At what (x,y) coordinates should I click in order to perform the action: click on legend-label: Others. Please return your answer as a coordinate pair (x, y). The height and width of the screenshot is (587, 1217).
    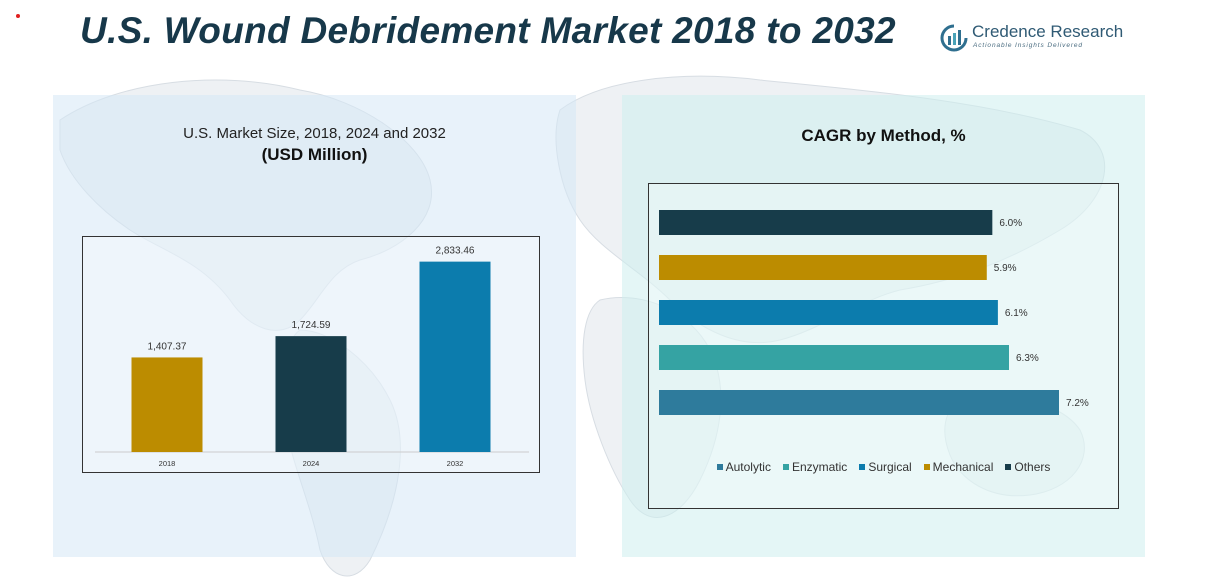
    Looking at the image, I should click on (1032, 467).